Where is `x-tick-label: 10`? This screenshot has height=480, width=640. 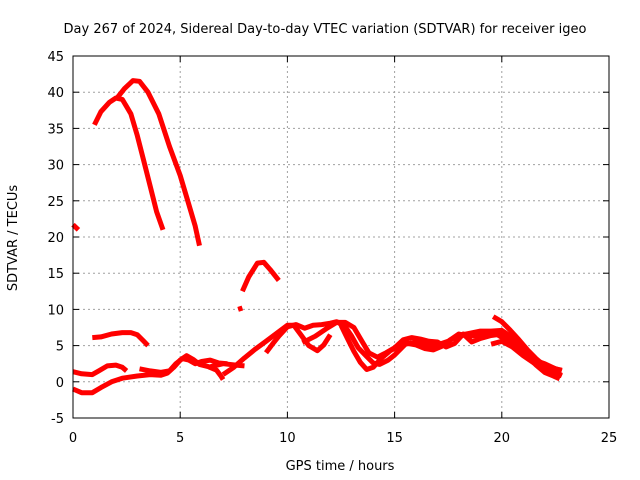
x-tick-label: 10 is located at coordinates (287, 438).